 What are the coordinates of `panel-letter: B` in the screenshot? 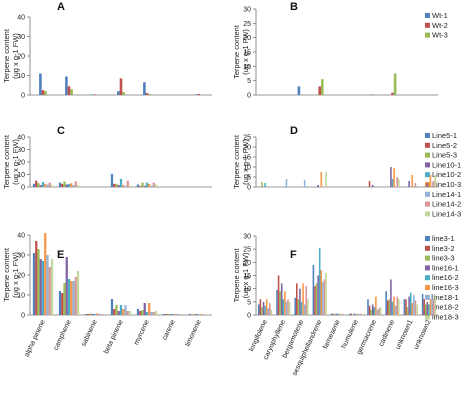 It's located at (294, 7).